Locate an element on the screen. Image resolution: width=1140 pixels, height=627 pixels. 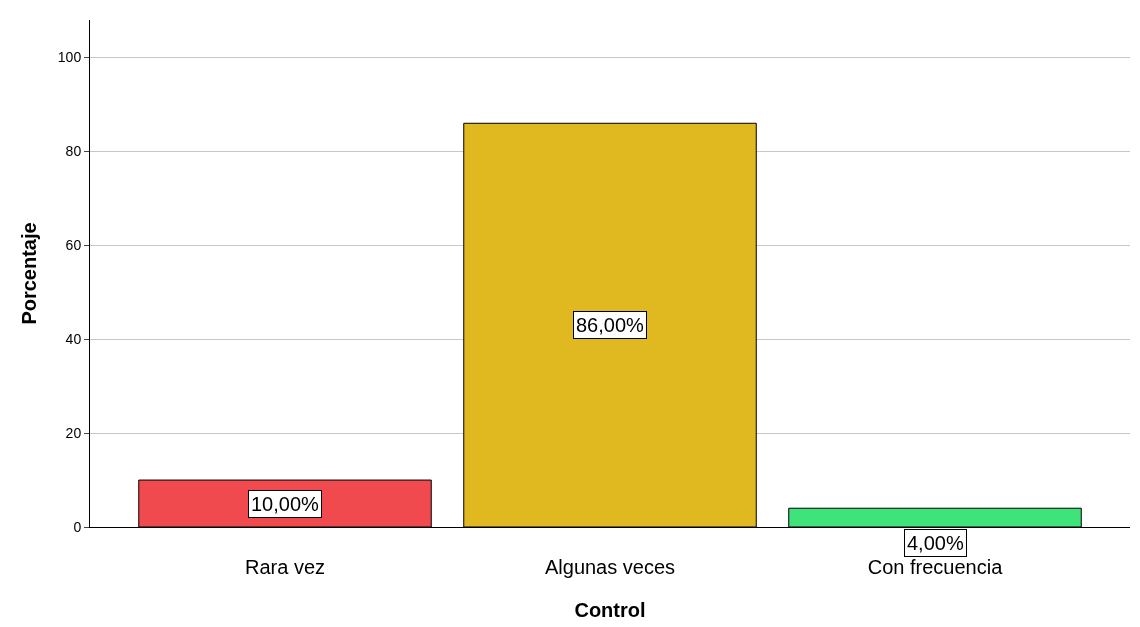
x-tick-label: Rara vez is located at coordinates (285, 567).